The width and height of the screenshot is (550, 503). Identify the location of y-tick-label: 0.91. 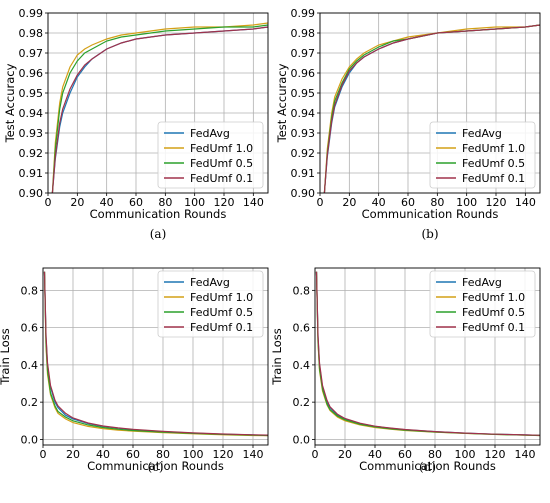
(303, 173).